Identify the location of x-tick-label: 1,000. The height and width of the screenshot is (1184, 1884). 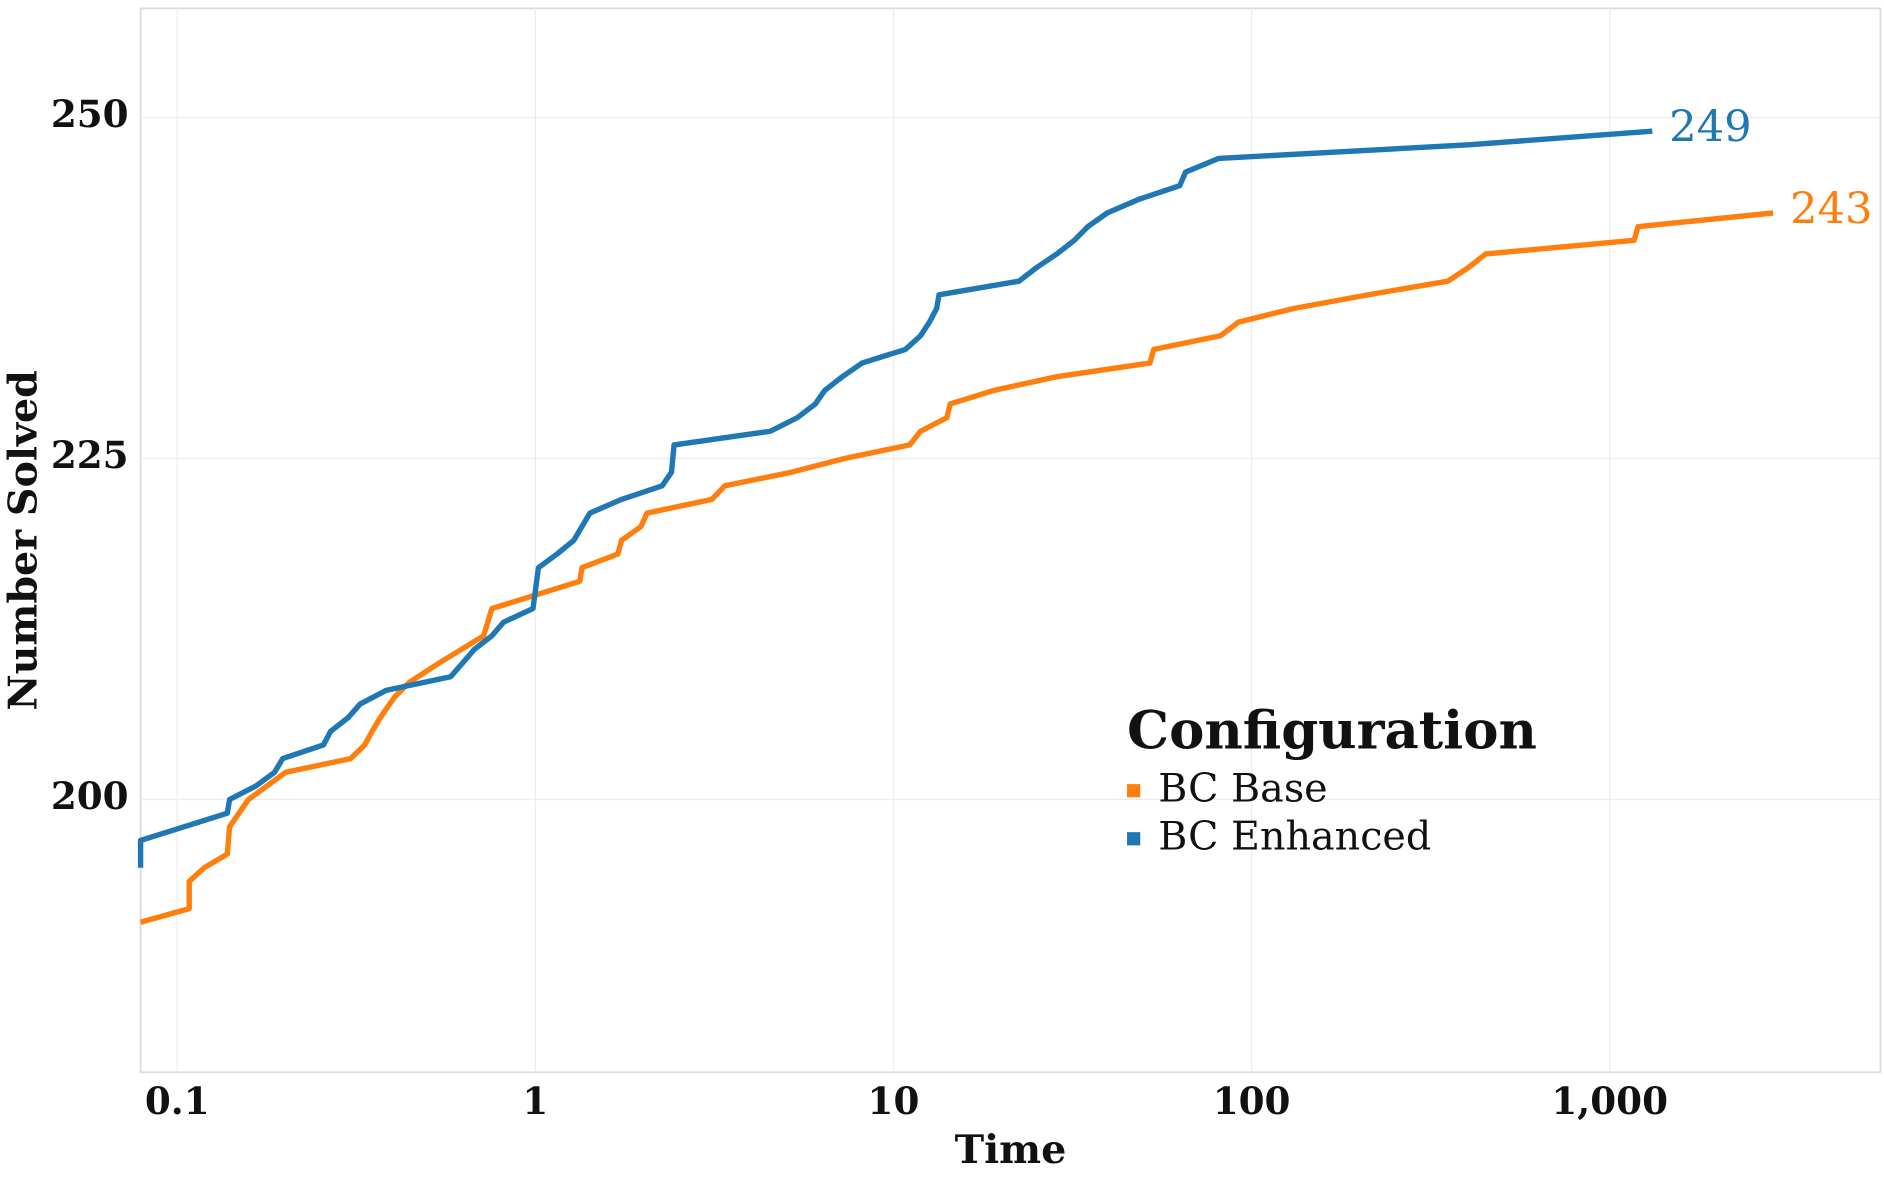
(1609, 1101).